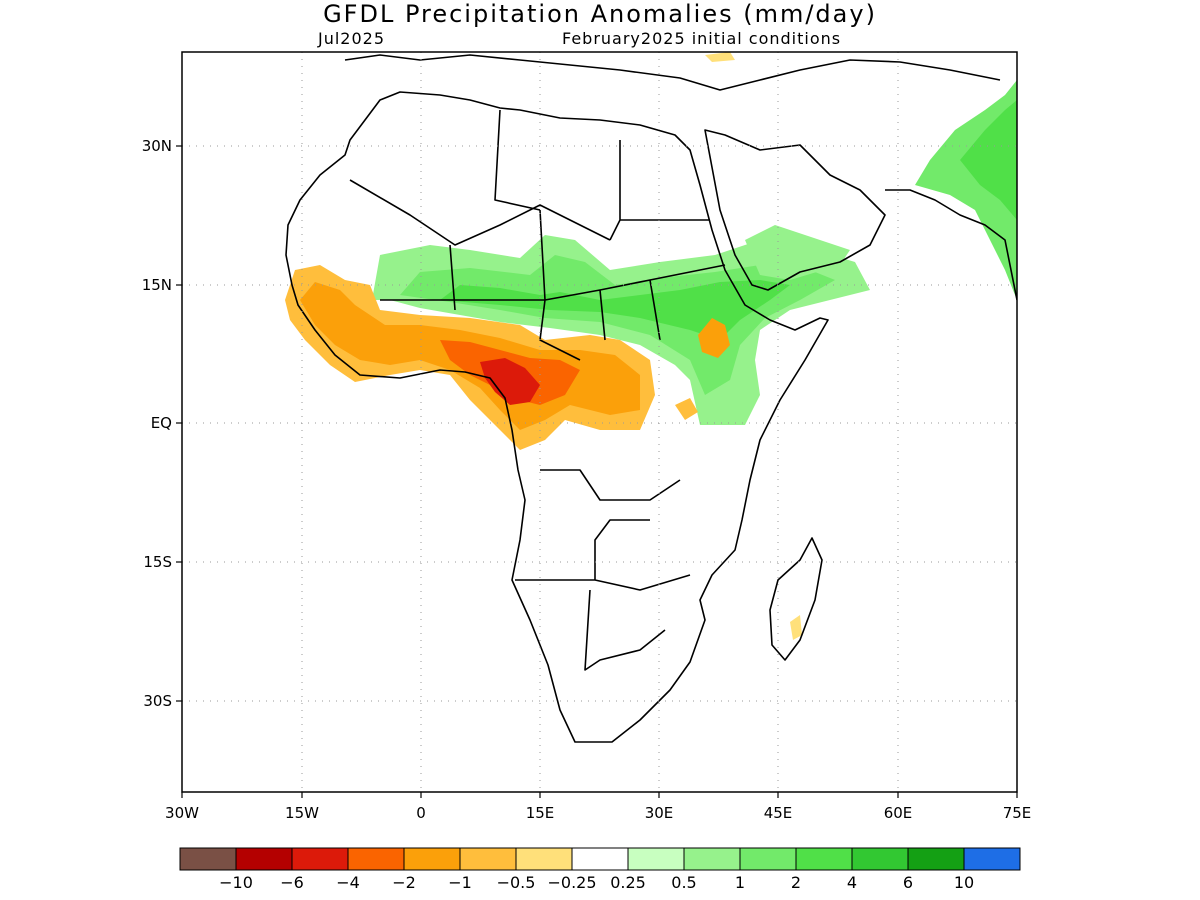  What do you see at coordinates (571, 882) in the screenshot?
I see `colorbar-label: −0.25` at bounding box center [571, 882].